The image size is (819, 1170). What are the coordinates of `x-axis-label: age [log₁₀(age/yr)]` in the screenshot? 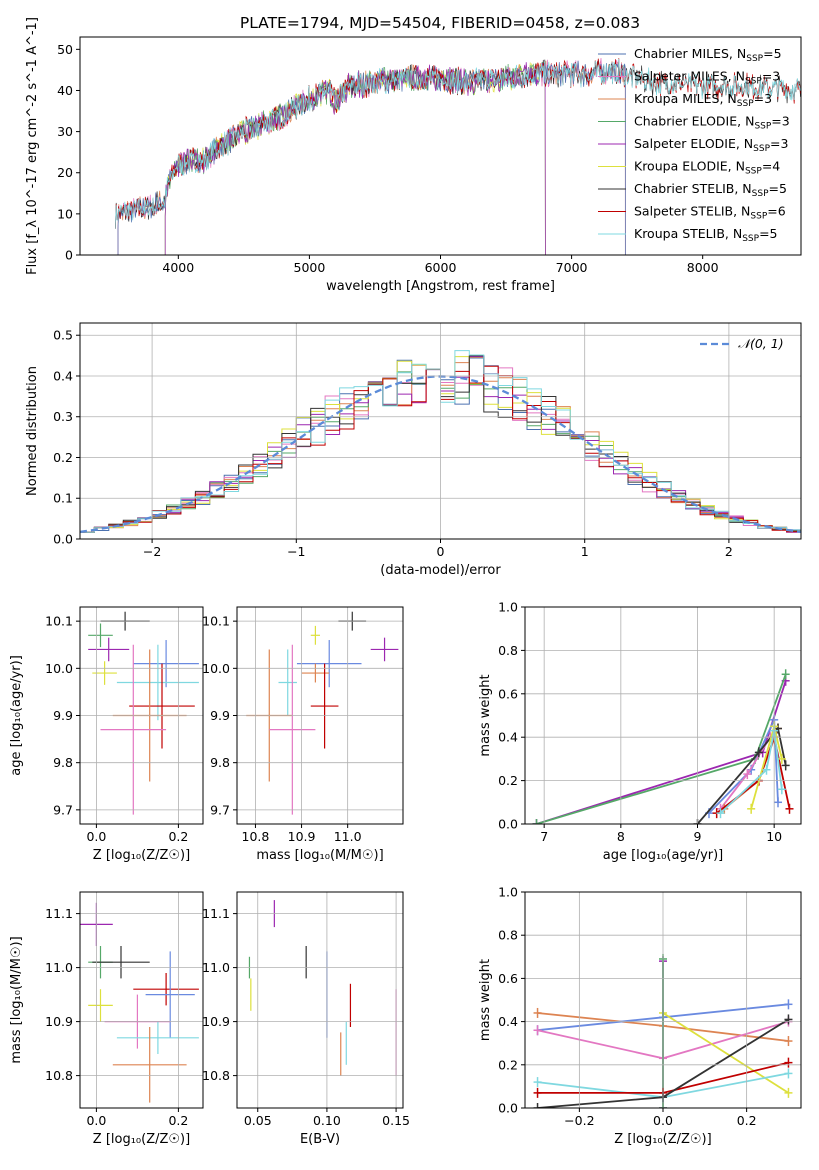 It's located at (663, 855).